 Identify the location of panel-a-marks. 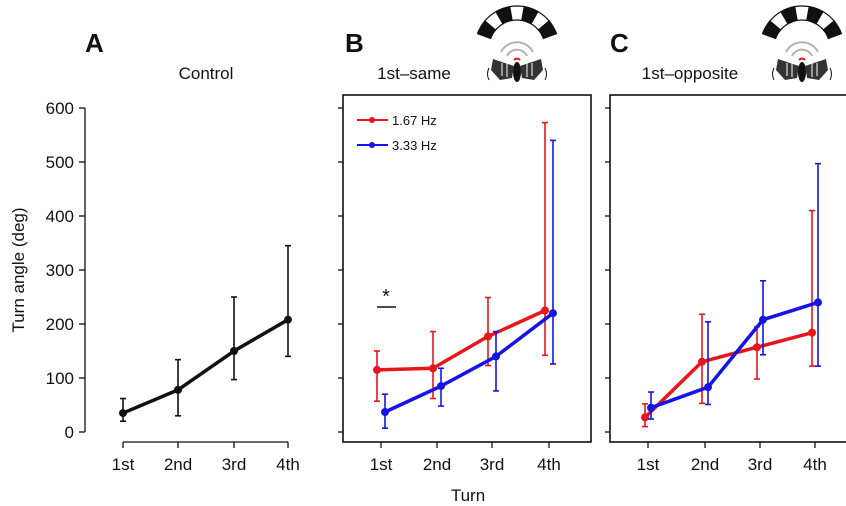
(205, 333).